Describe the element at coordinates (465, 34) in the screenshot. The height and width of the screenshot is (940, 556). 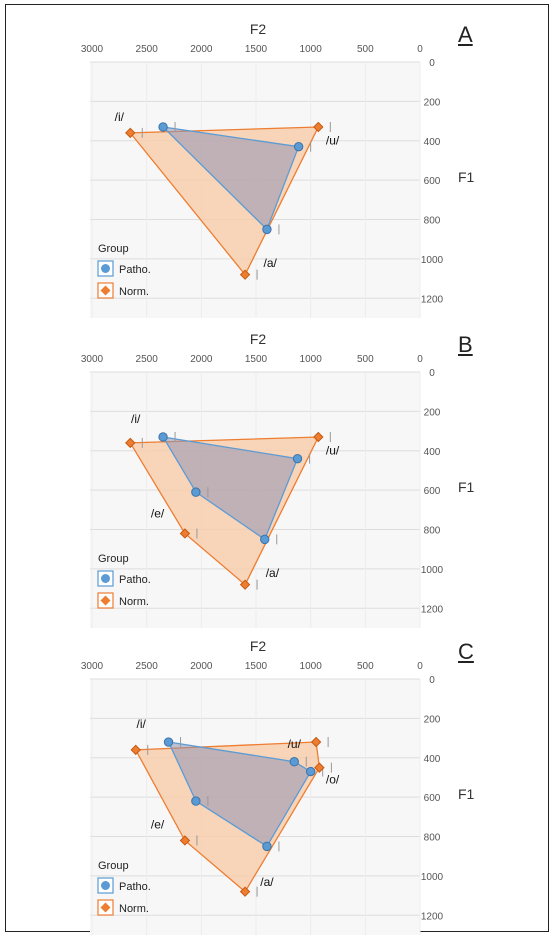
I see `panel-letter-a: A` at that location.